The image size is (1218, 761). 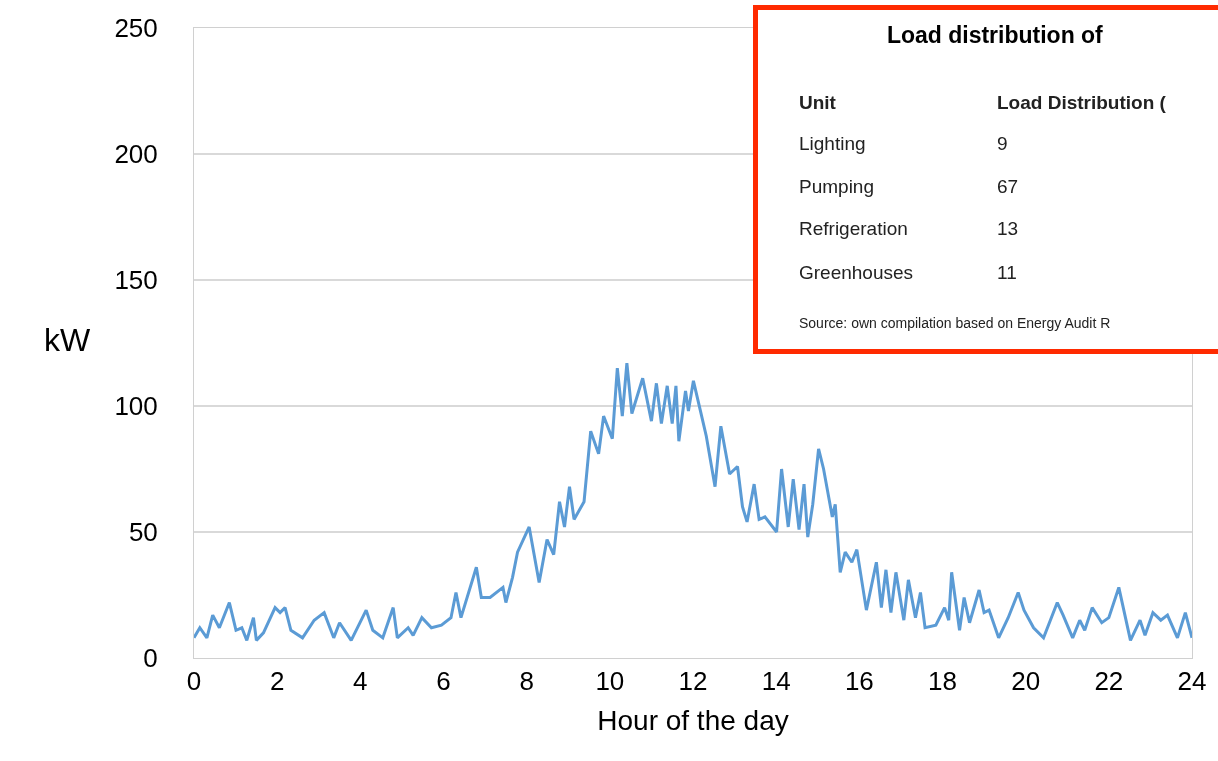 I want to click on x-tick-label: 0, so click(x=194, y=681).